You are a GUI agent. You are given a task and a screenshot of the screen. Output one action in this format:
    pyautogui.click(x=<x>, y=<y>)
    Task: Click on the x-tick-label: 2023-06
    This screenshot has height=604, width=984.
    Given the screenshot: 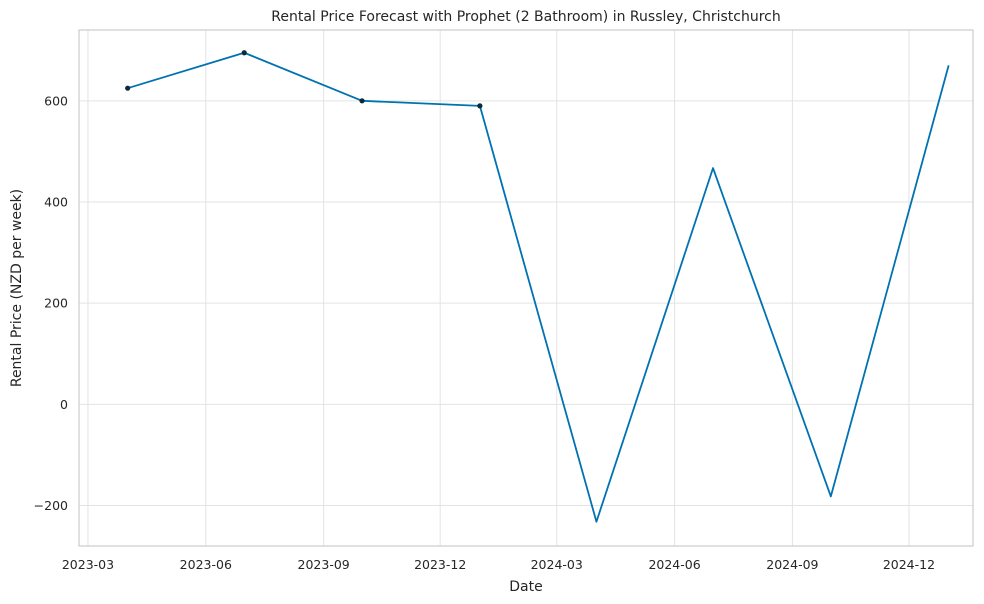 What is the action you would take?
    pyautogui.click(x=206, y=564)
    